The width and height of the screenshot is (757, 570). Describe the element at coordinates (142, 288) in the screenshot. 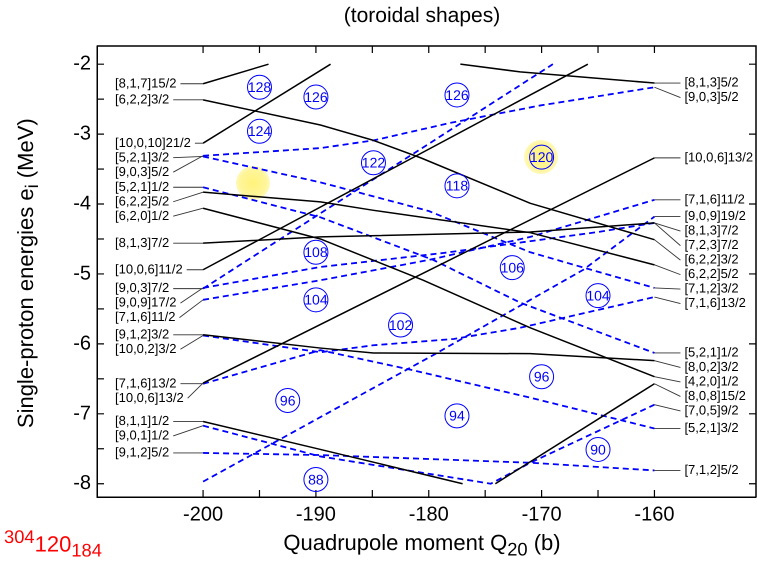

I see `annotation: [9,0,3]7/2` at that location.